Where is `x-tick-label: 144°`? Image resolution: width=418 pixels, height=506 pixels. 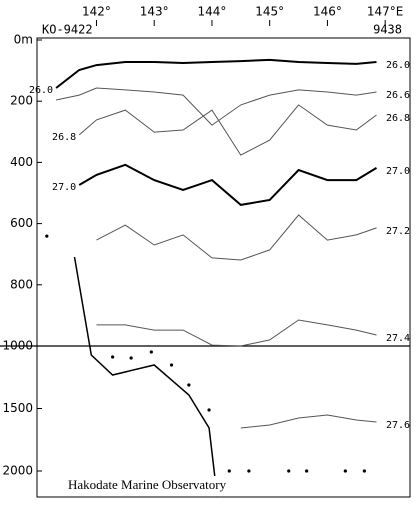 x-tick-label: 144° is located at coordinates (211, 12).